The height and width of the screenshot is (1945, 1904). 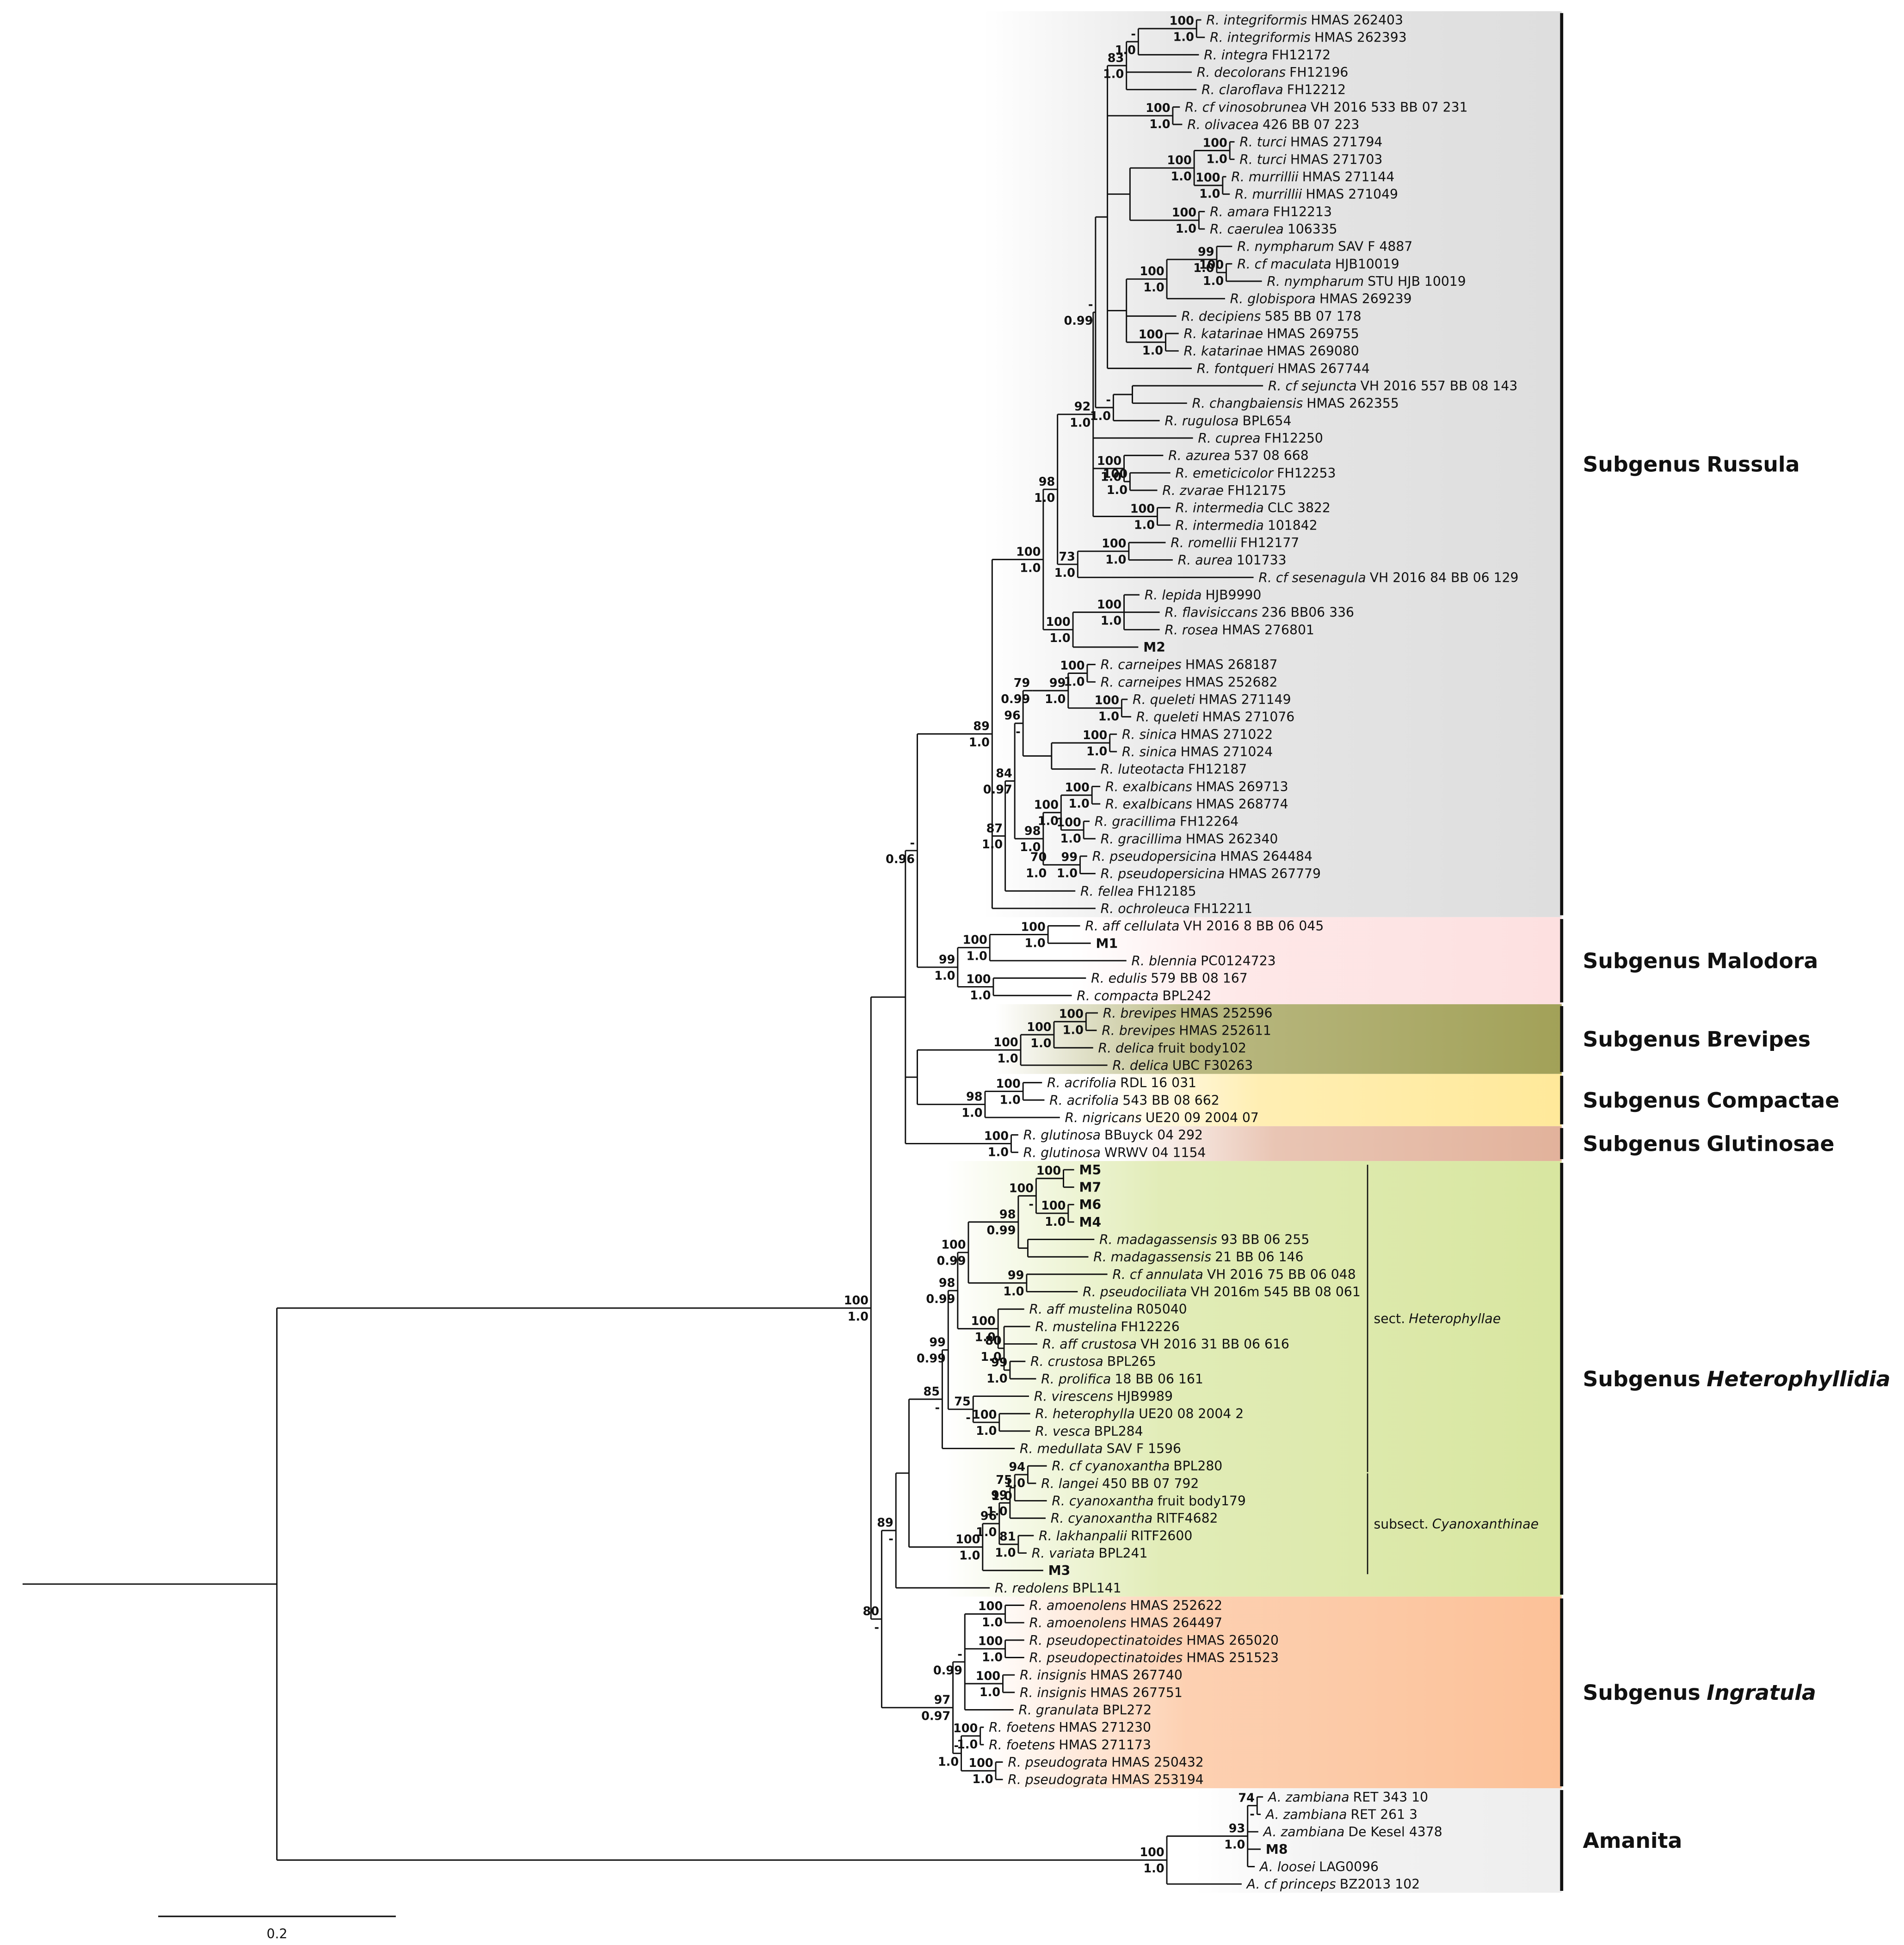 I want to click on voucher: 537 08 668, so click(x=1271, y=455).